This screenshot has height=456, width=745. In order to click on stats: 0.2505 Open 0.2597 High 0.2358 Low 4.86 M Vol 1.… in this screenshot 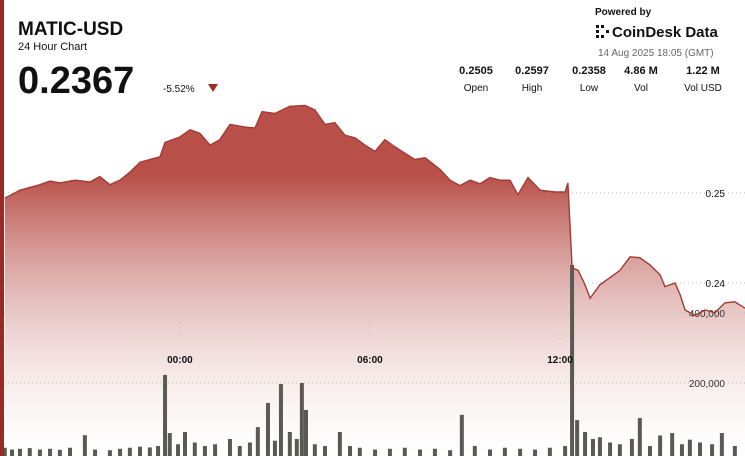, I will do `click(590, 79)`.